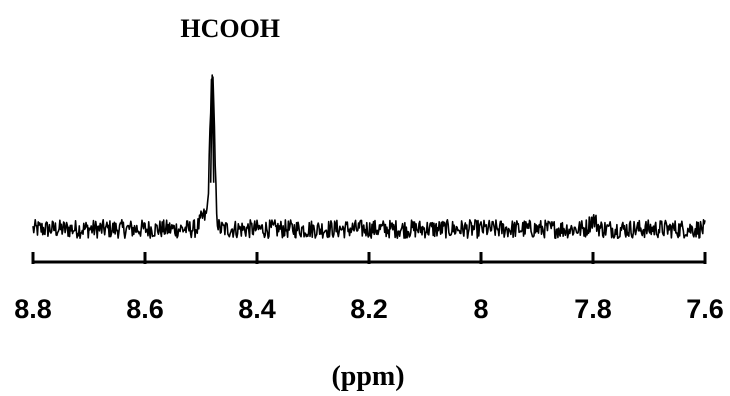  What do you see at coordinates (369, 258) in the screenshot?
I see `x-axis-ticks` at bounding box center [369, 258].